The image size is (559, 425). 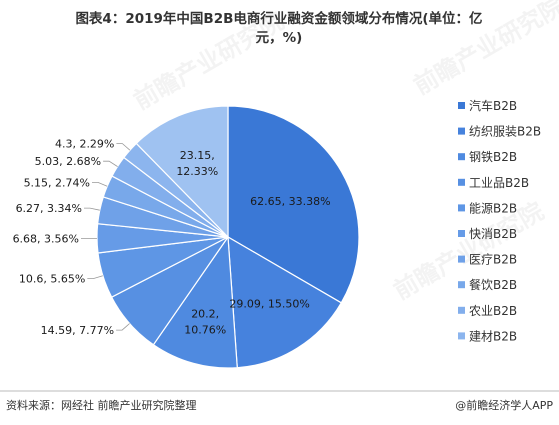 I want to click on data-label-3-line-2: 10.76%, so click(x=205, y=329).